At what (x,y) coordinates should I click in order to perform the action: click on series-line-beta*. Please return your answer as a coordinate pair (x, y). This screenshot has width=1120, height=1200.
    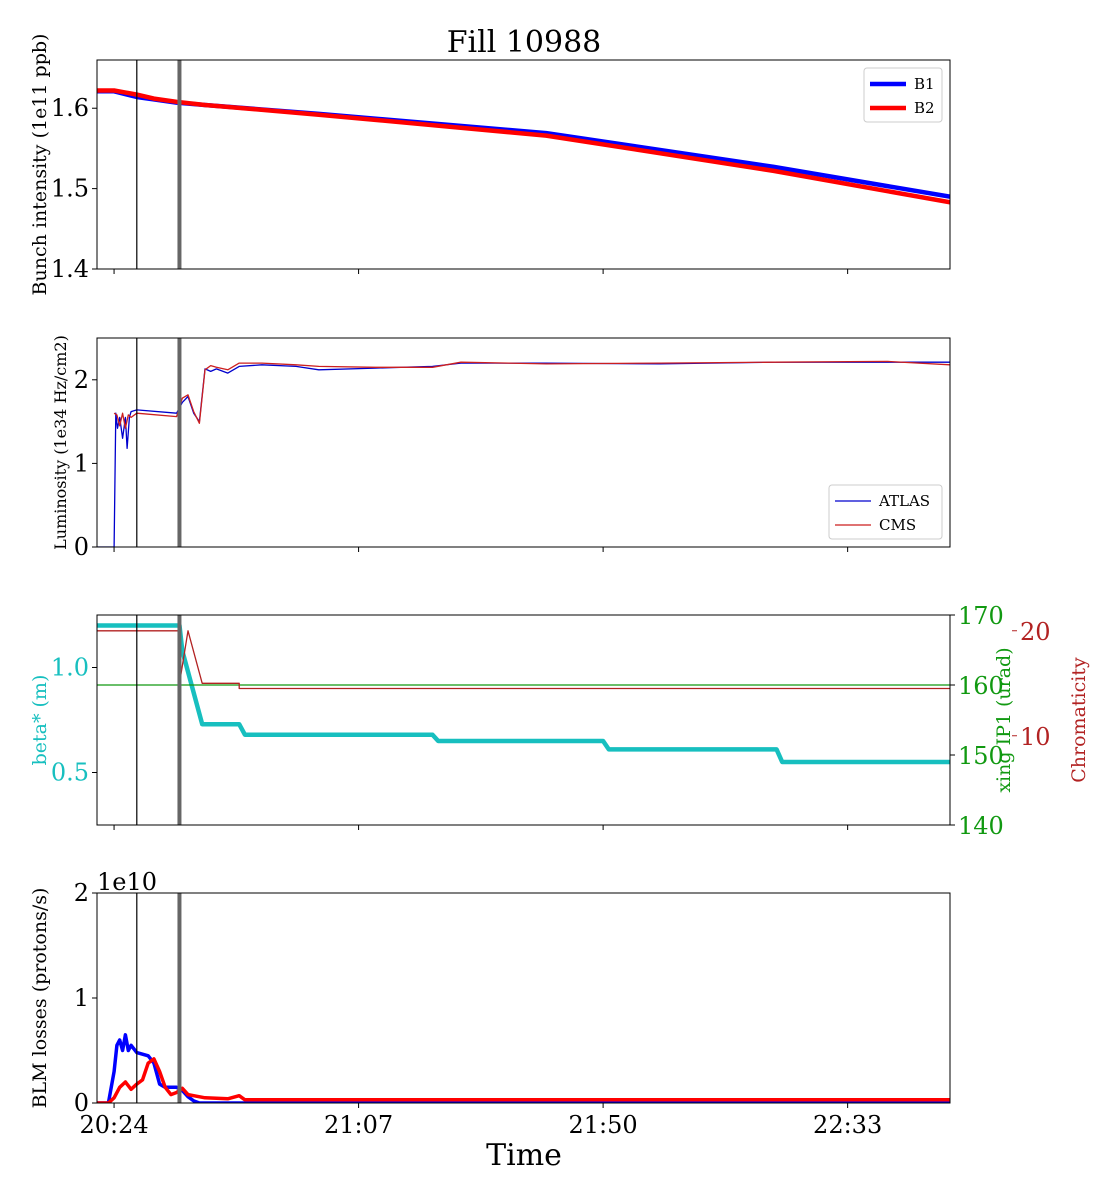
    Looking at the image, I should click on (523, 694).